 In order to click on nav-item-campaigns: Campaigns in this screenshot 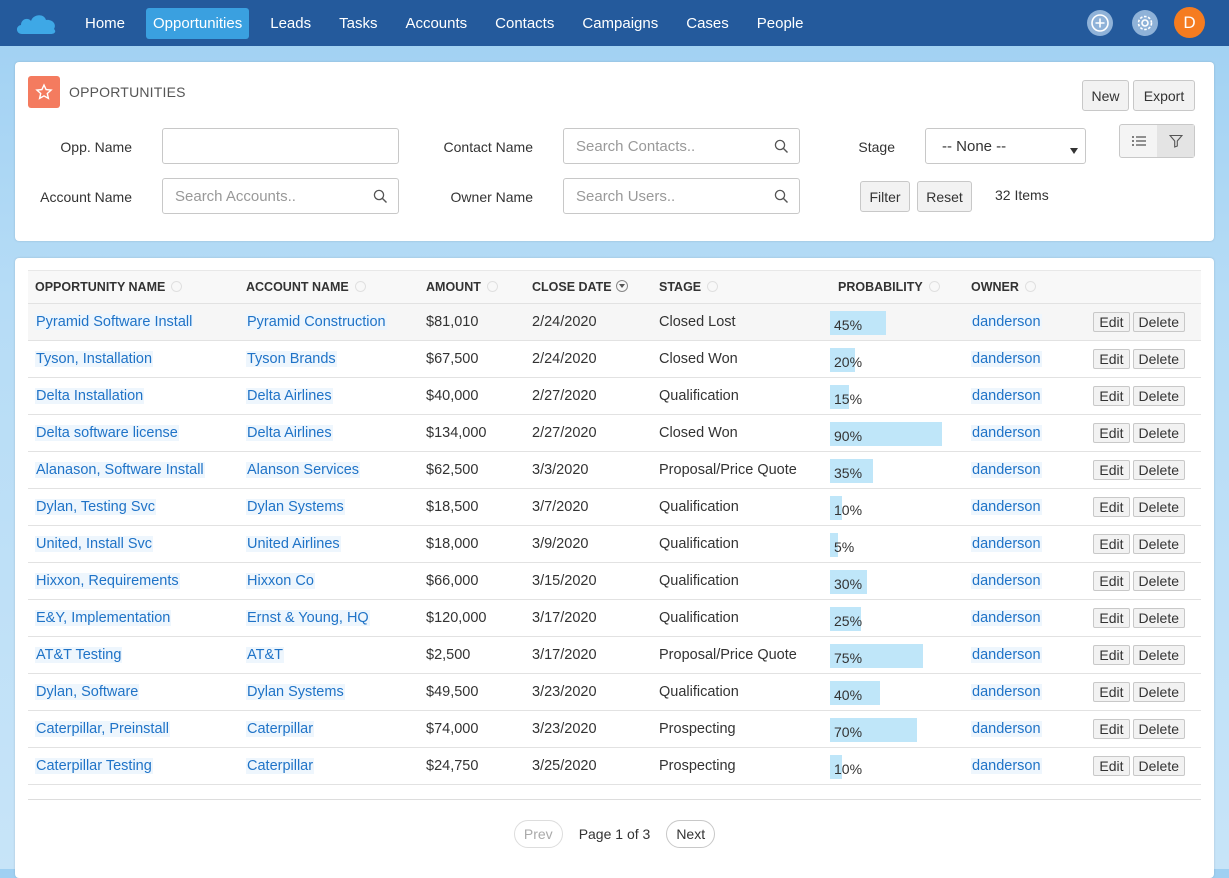, I will do `click(620, 23)`.